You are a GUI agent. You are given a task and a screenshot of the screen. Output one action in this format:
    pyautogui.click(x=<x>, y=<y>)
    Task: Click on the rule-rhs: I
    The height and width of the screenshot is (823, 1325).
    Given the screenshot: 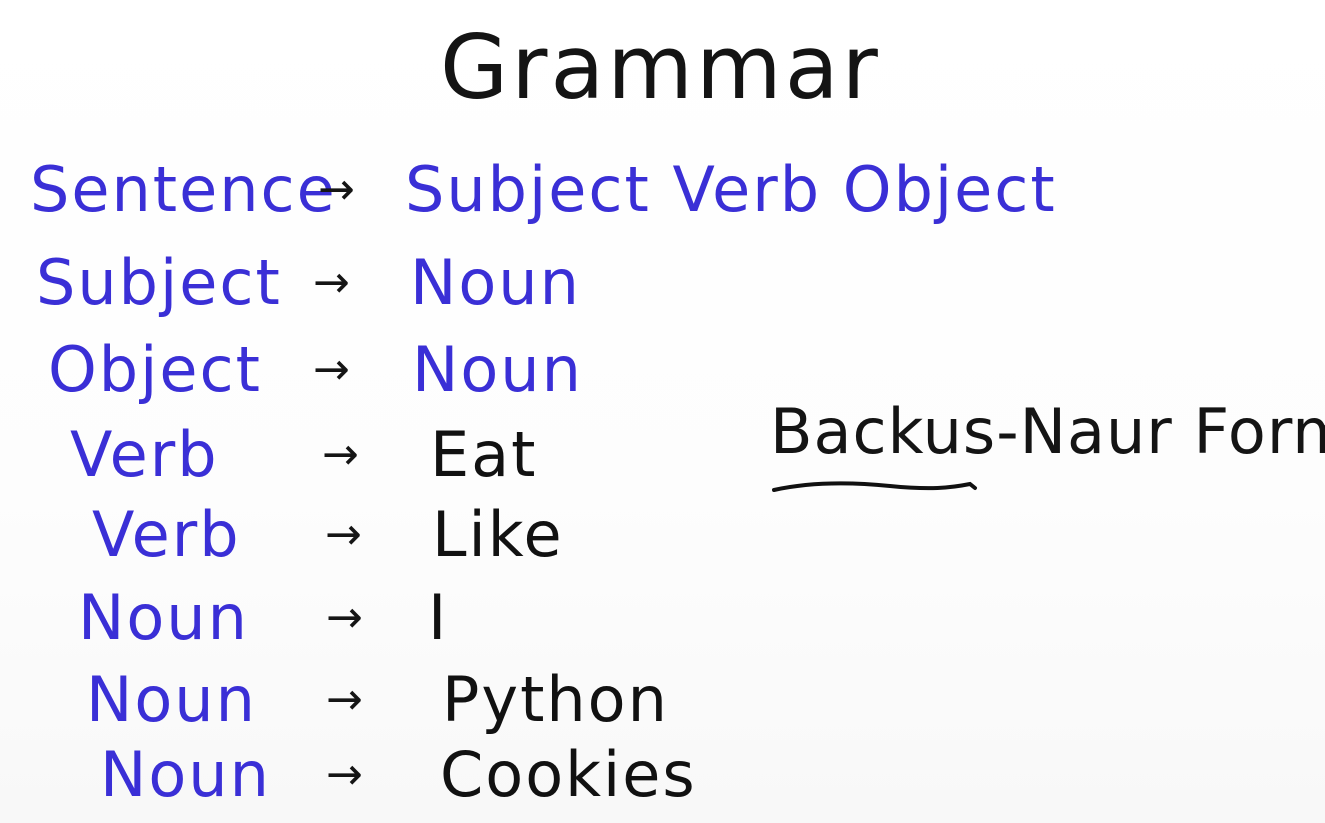 What is the action you would take?
    pyautogui.click(x=438, y=617)
    